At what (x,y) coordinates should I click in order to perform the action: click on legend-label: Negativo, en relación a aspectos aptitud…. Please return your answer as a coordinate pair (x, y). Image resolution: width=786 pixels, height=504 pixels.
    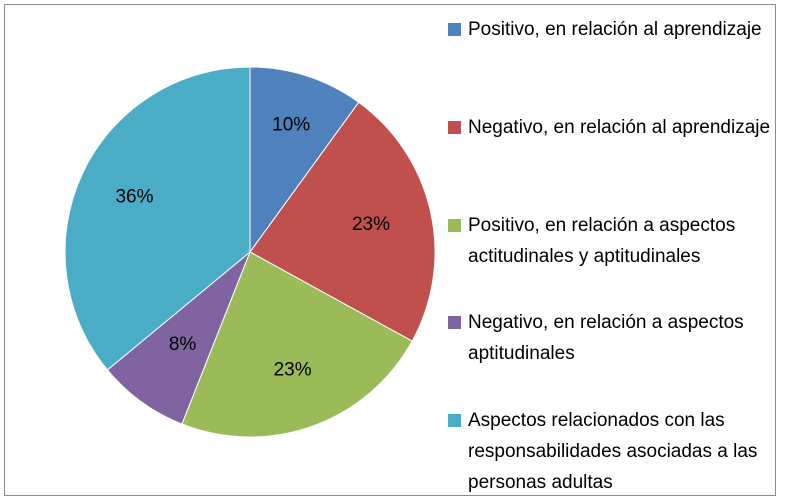
    Looking at the image, I should click on (606, 338).